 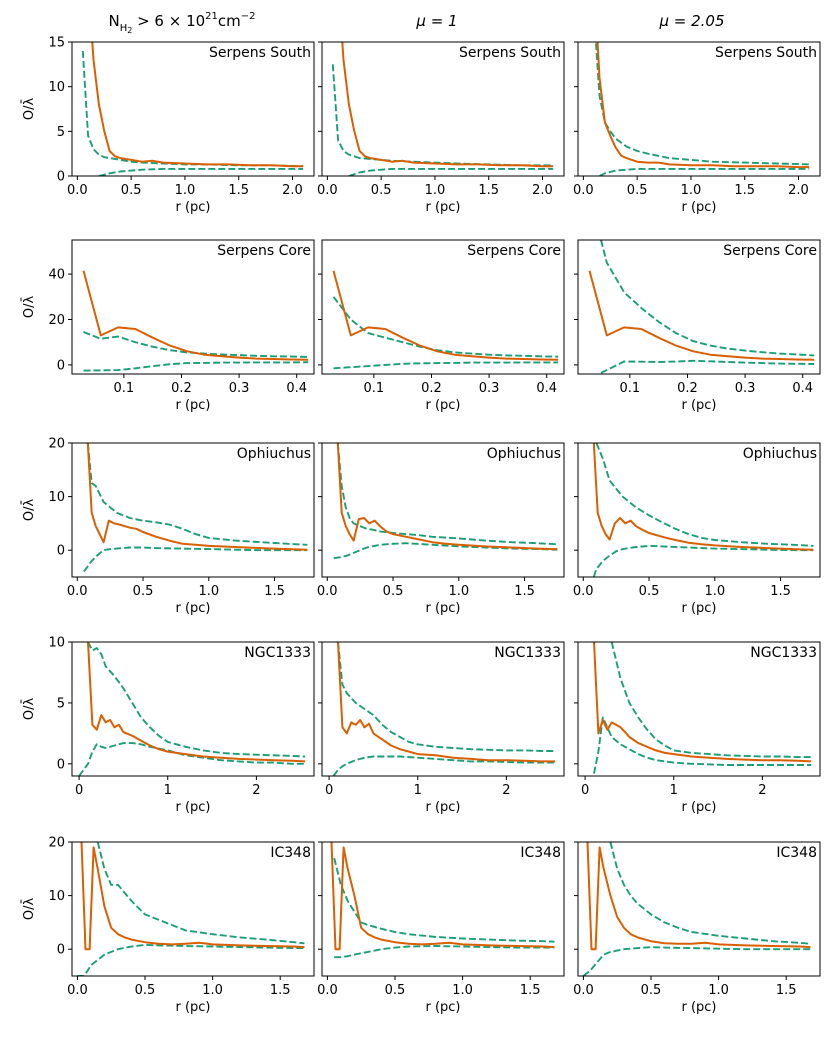 What do you see at coordinates (181, 23) in the screenshot?
I see `column-title-density: NH2 > 6 × 1021cm−2` at bounding box center [181, 23].